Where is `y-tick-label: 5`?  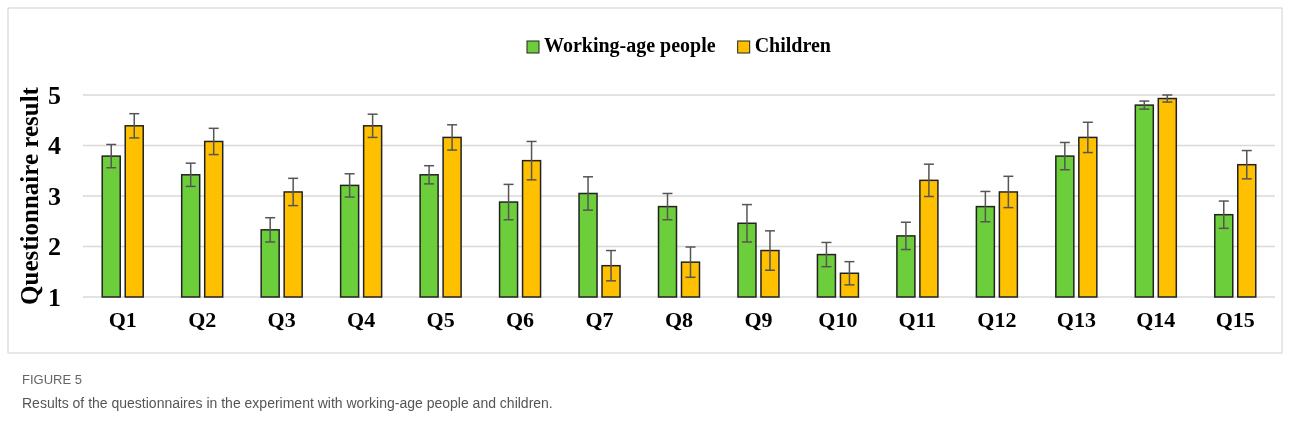
y-tick-label: 5 is located at coordinates (54, 95).